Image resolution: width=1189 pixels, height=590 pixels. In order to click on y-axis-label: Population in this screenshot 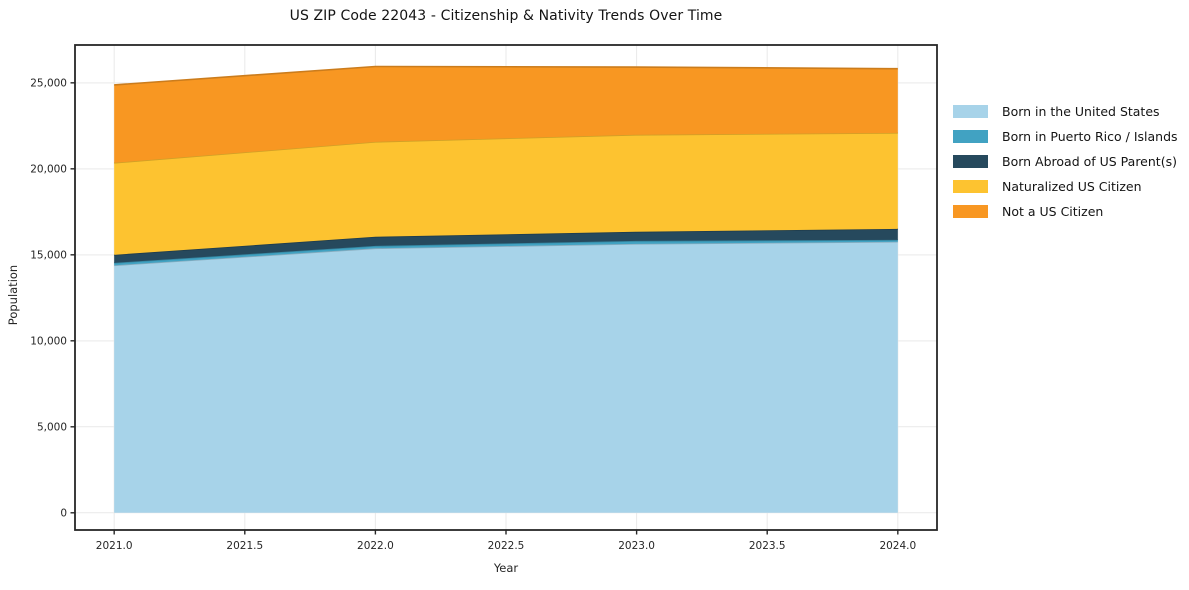, I will do `click(13, 295)`.